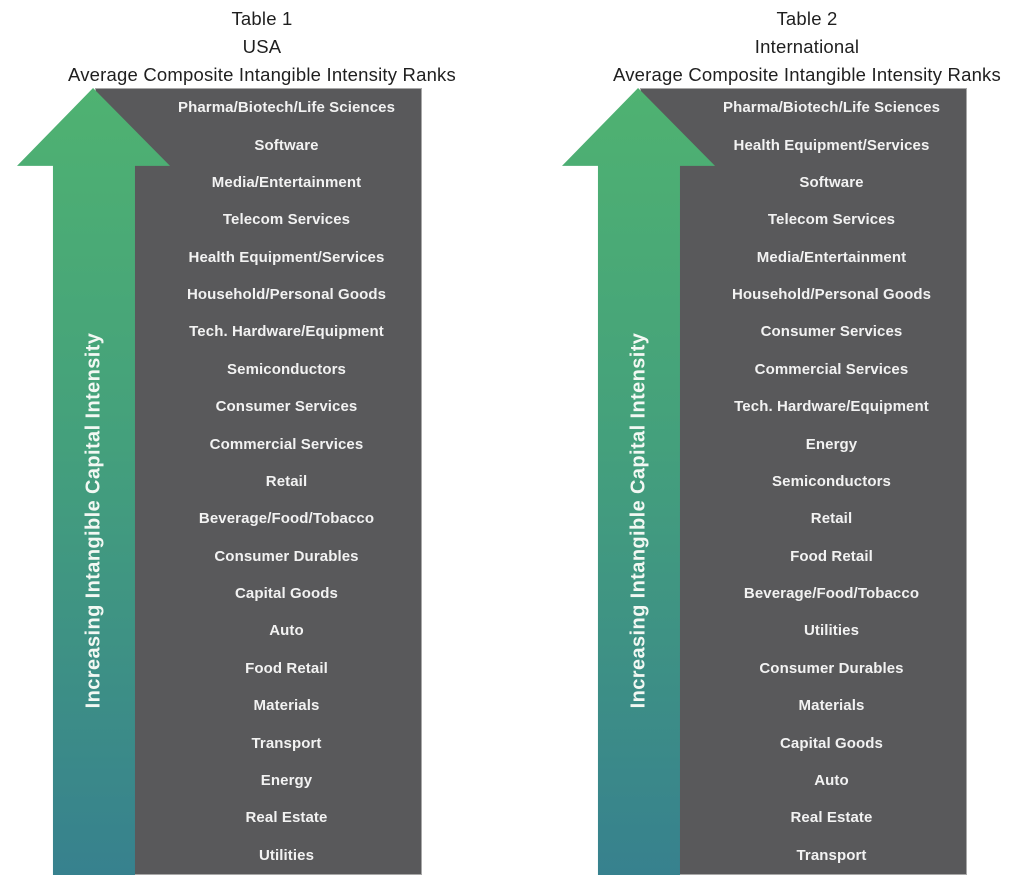 The image size is (1024, 894). What do you see at coordinates (807, 18) in the screenshot?
I see `table2-label: Table 2` at bounding box center [807, 18].